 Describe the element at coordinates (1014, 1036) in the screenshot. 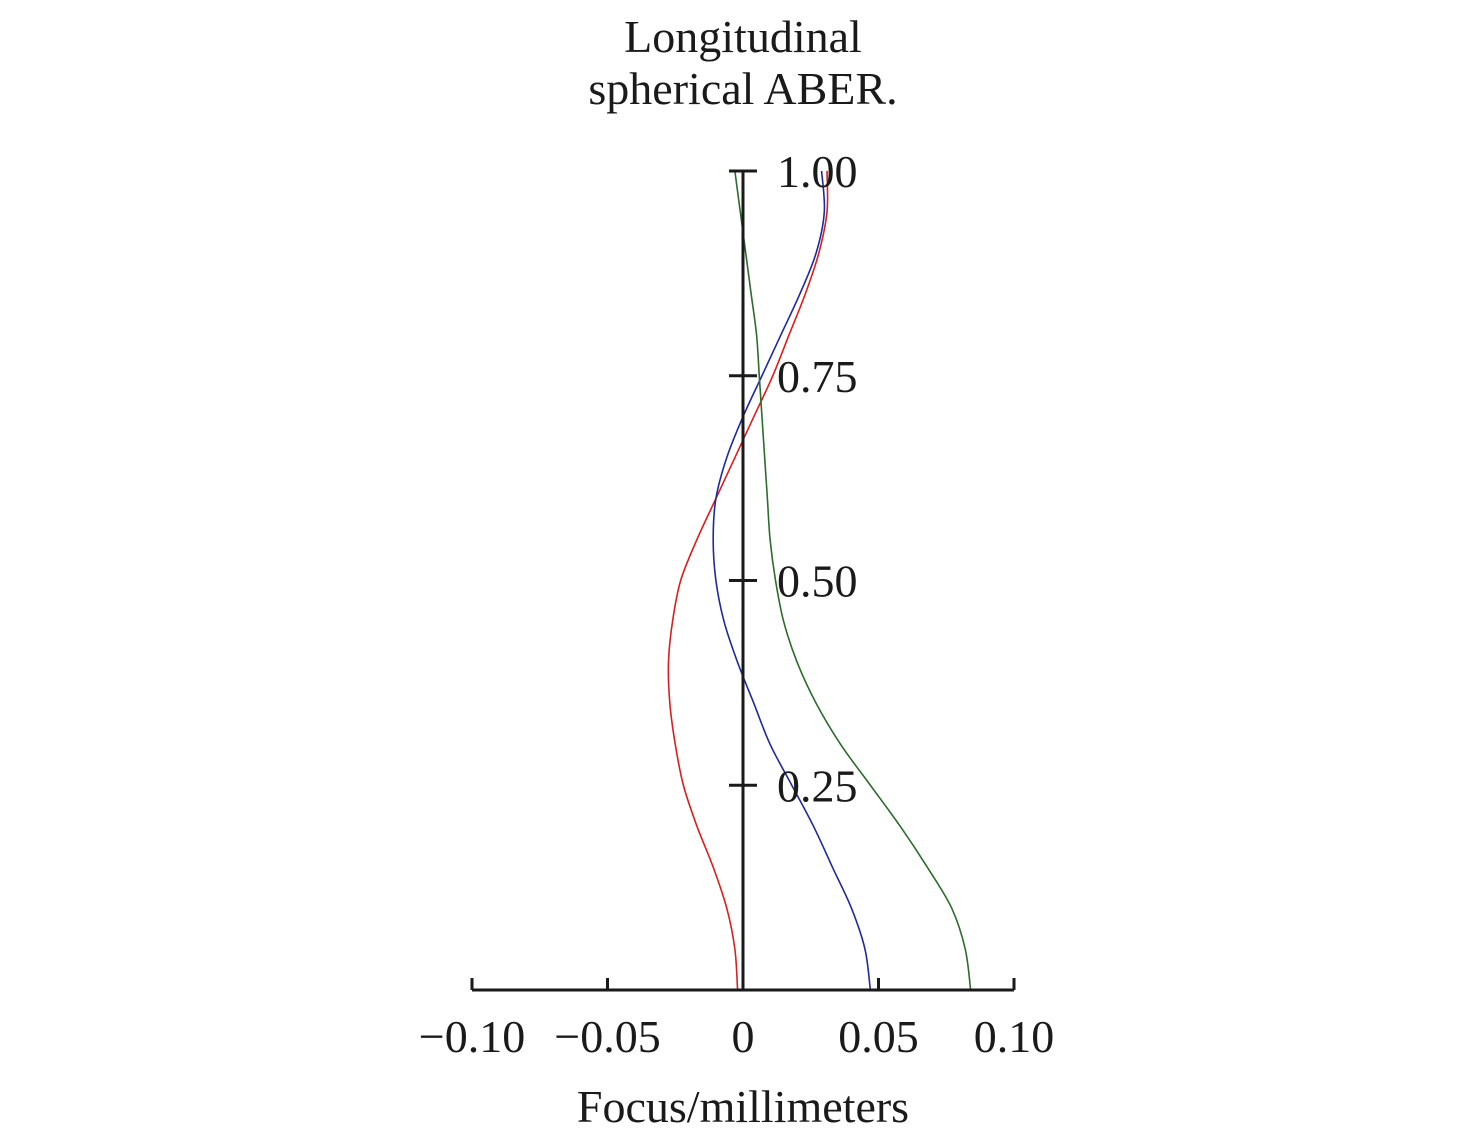

I see `x-tick-label: 0.10` at that location.